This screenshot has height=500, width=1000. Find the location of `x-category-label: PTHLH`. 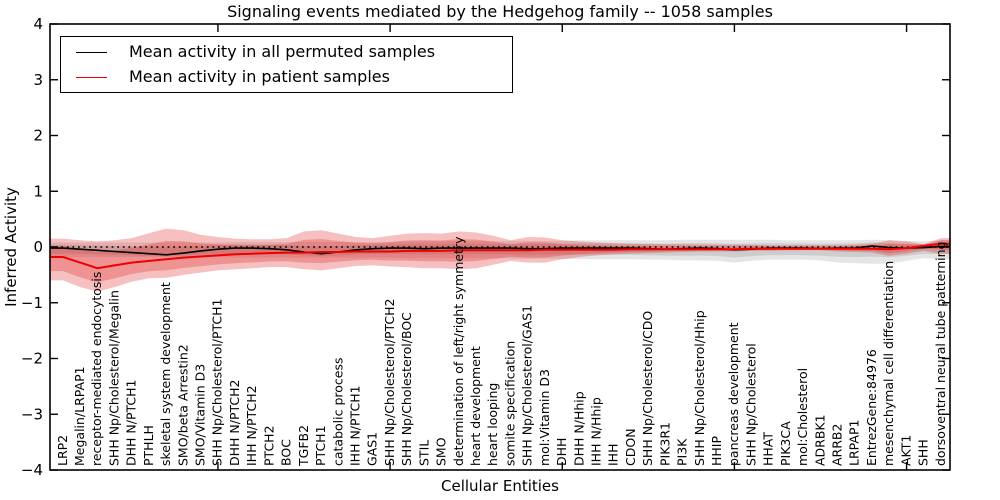

x-category-label: PTHLH is located at coordinates (148, 445).